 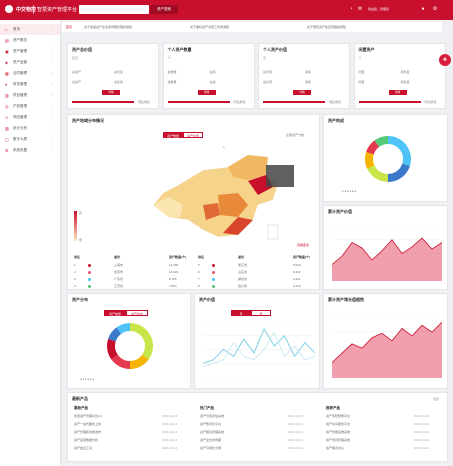 What do you see at coordinates (30, 40) in the screenshot?
I see `sidebar-item-1: ▤ 资产概览 ›` at bounding box center [30, 40].